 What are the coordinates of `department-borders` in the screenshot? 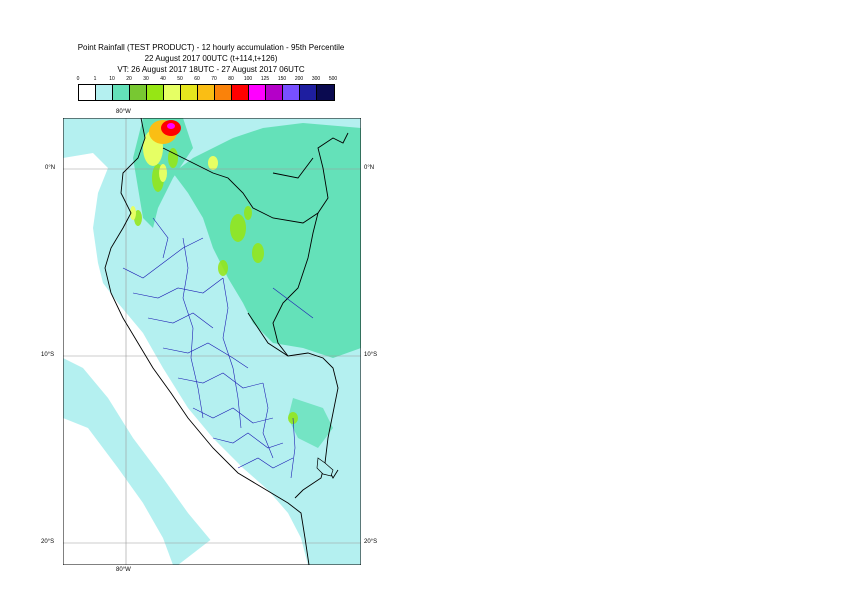 It's located at (218, 348).